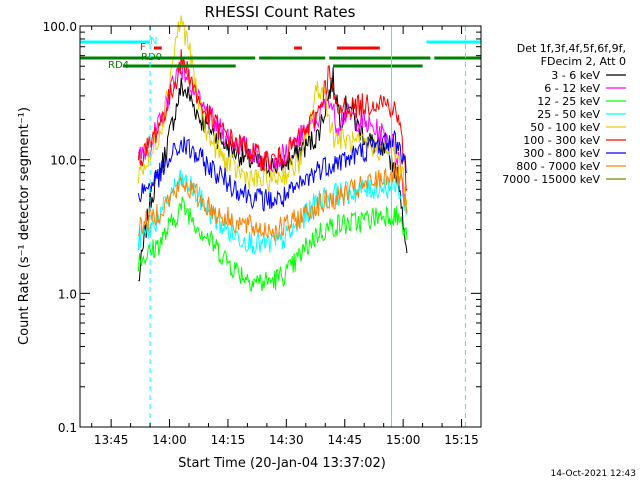  What do you see at coordinates (153, 41) in the screenshot?
I see `flag-label-N: N` at bounding box center [153, 41].